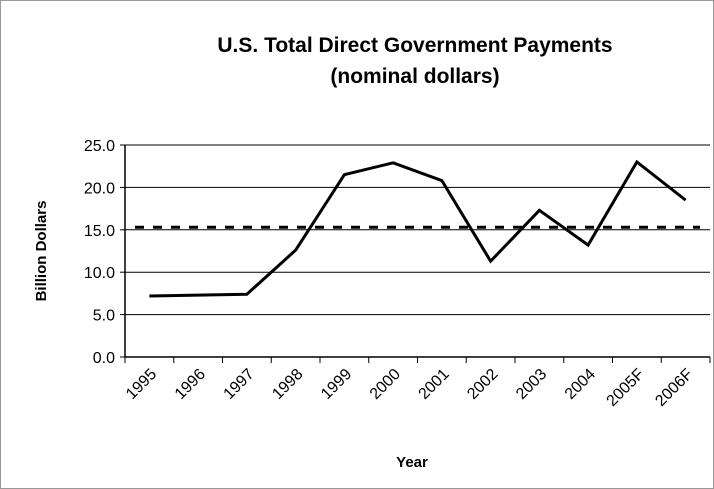 This screenshot has width=714, height=489. I want to click on y-tick-label: 15.0, so click(99, 231).